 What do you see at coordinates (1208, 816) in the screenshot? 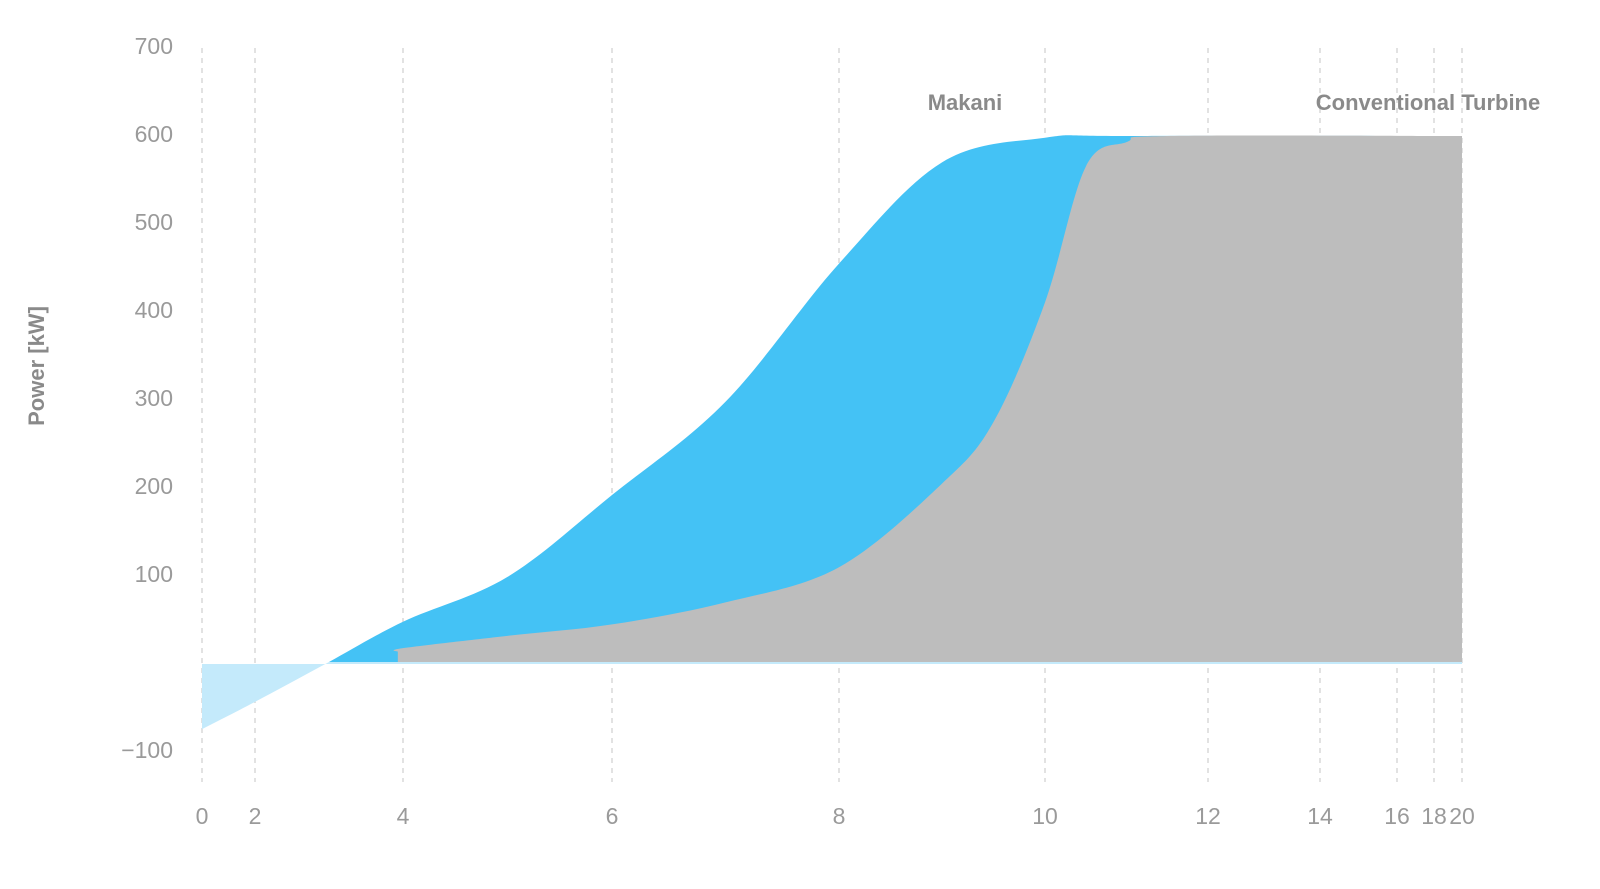
I see `x-tick-label: 12` at bounding box center [1208, 816].